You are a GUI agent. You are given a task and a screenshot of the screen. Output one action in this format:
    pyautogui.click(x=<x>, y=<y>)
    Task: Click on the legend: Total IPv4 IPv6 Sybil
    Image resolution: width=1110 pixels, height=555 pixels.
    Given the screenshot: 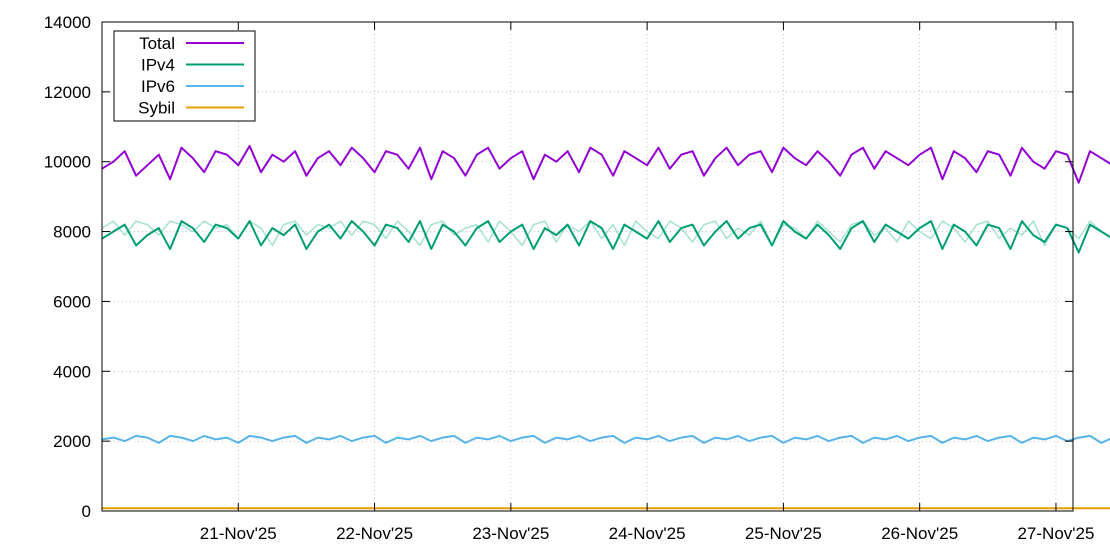 What is the action you would take?
    pyautogui.click(x=184, y=76)
    